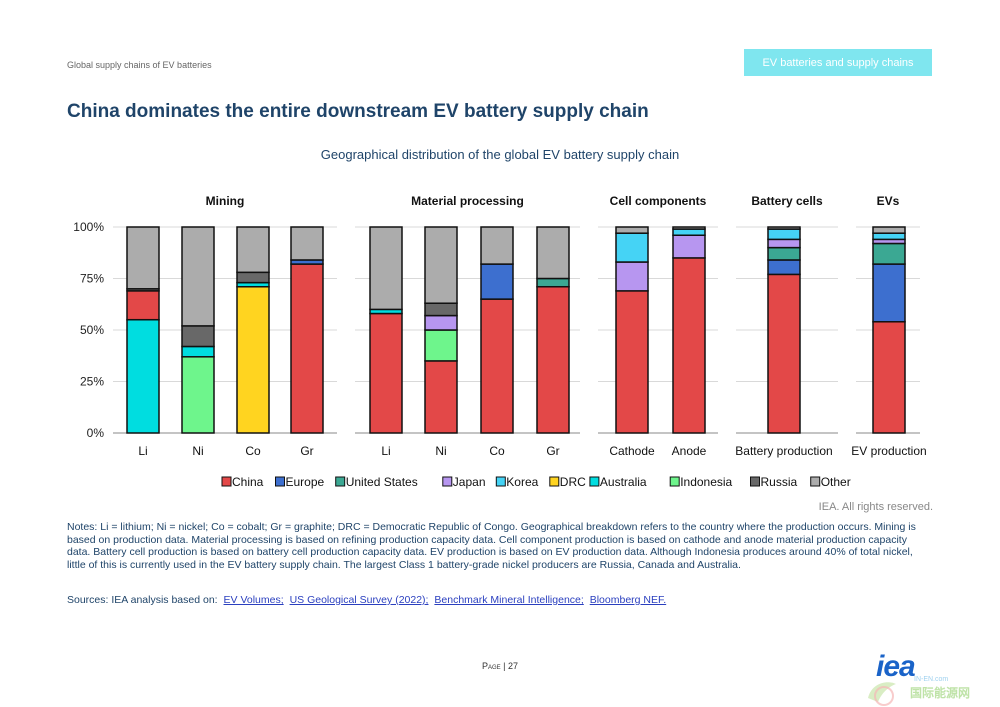 This screenshot has height=707, width=1000. I want to click on y-tick-label: 100%, so click(88, 227).